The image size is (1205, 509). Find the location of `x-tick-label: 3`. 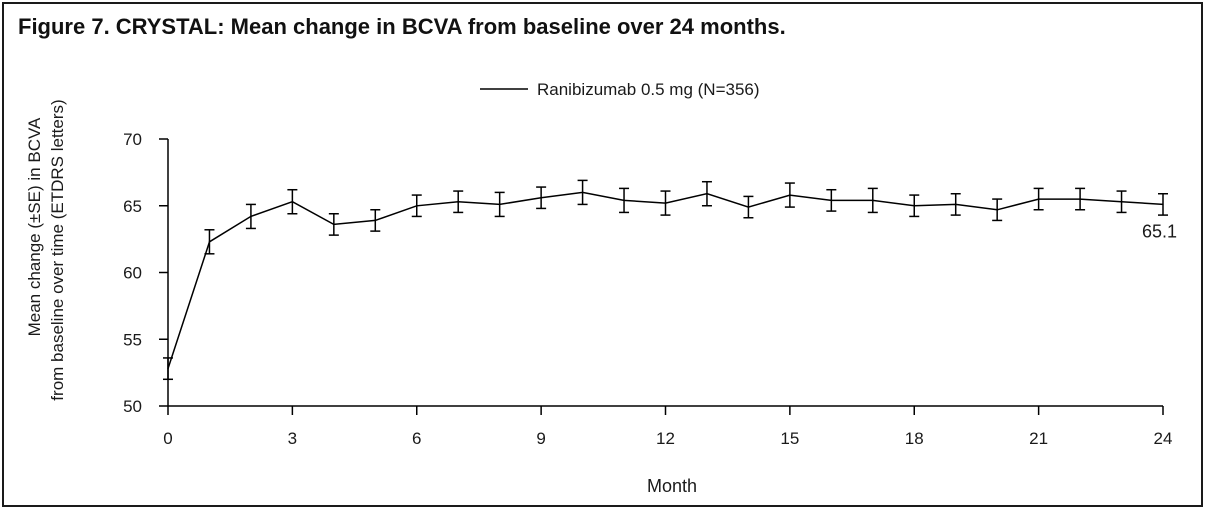

x-tick-label: 3 is located at coordinates (292, 438).